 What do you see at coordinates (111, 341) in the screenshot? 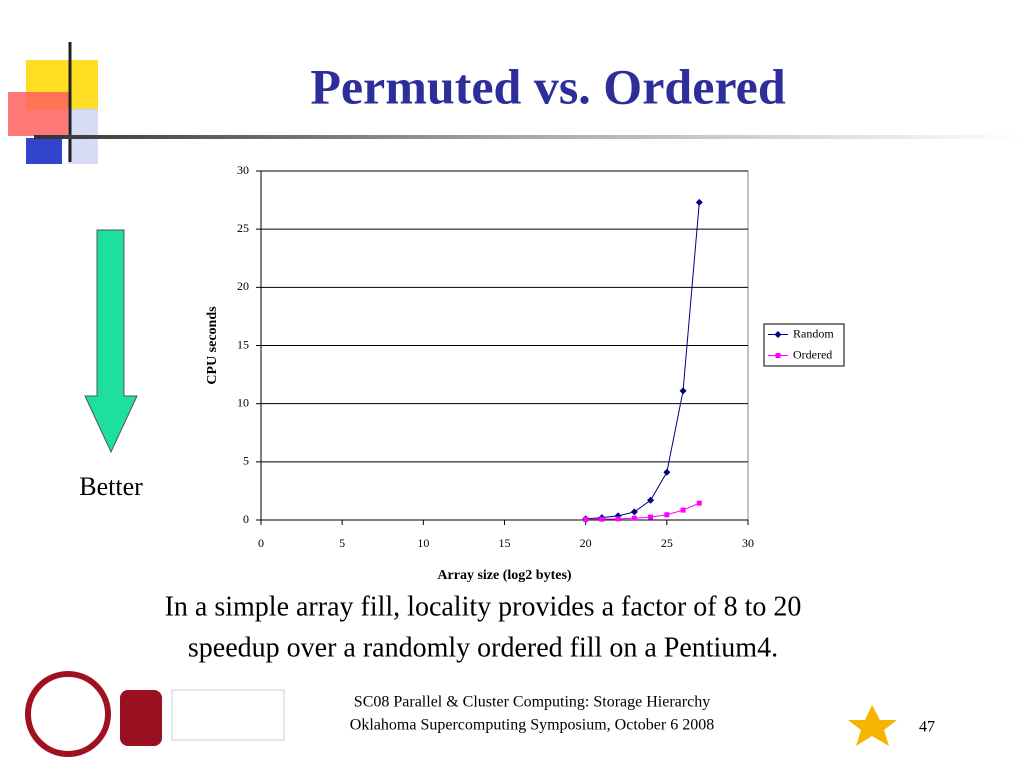
I see `better-arrow` at bounding box center [111, 341].